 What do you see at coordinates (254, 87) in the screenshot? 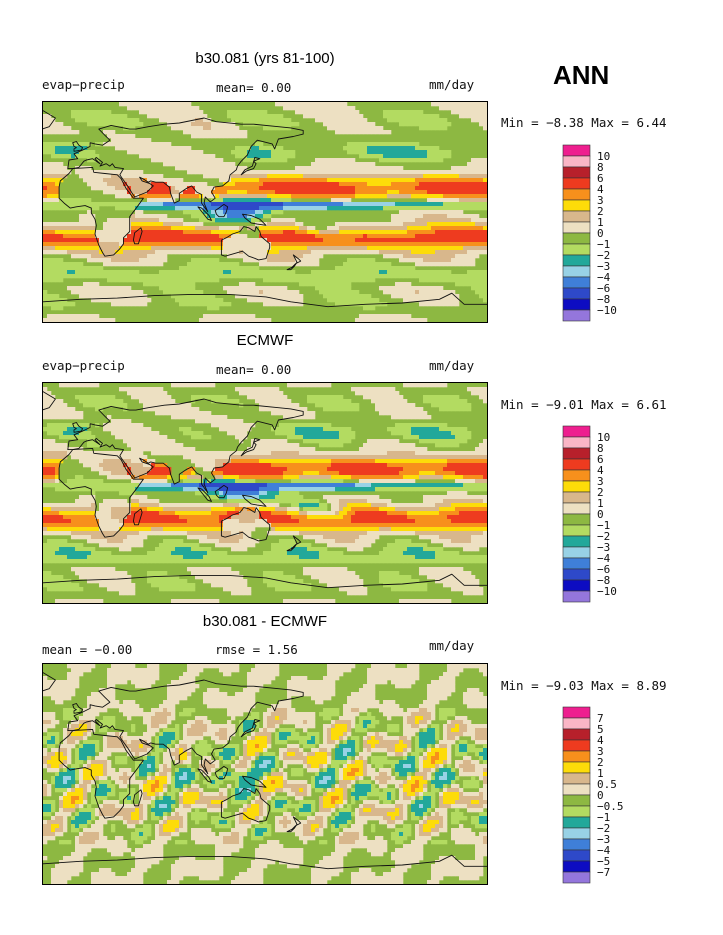
I see `panel-1-mean-label: mean= 0.00` at bounding box center [254, 87].